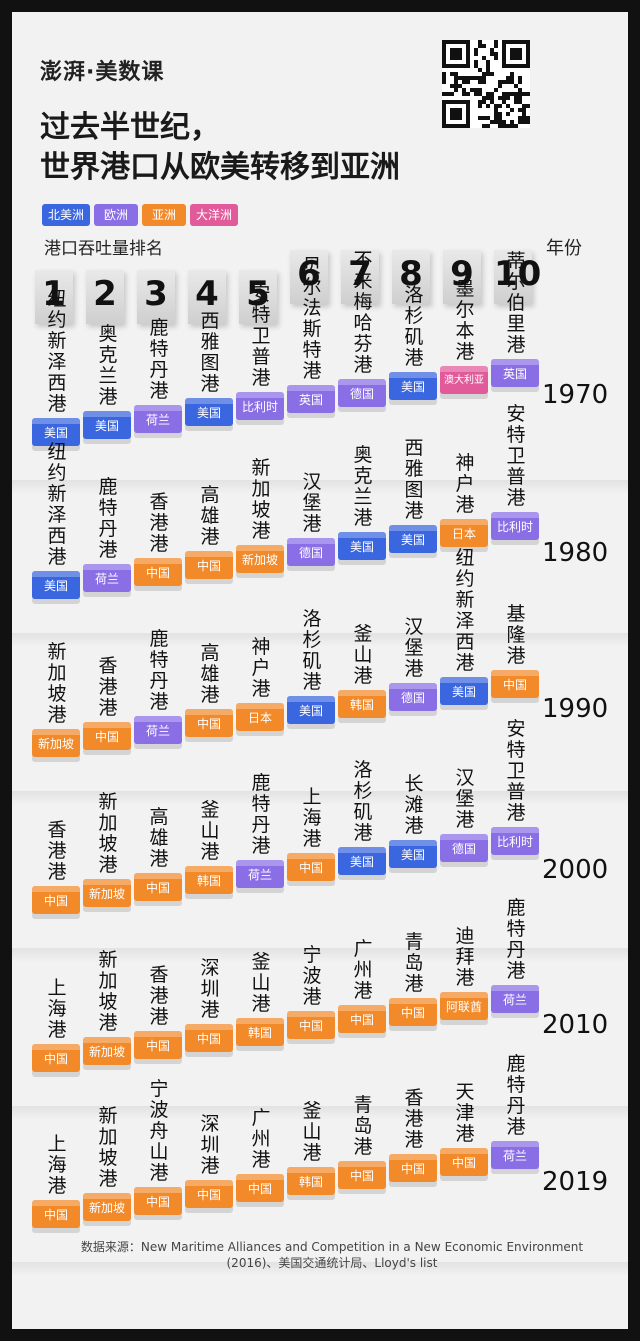 This screenshot has width=640, height=1341. I want to click on legend-europe: 欧洲, so click(116, 215).